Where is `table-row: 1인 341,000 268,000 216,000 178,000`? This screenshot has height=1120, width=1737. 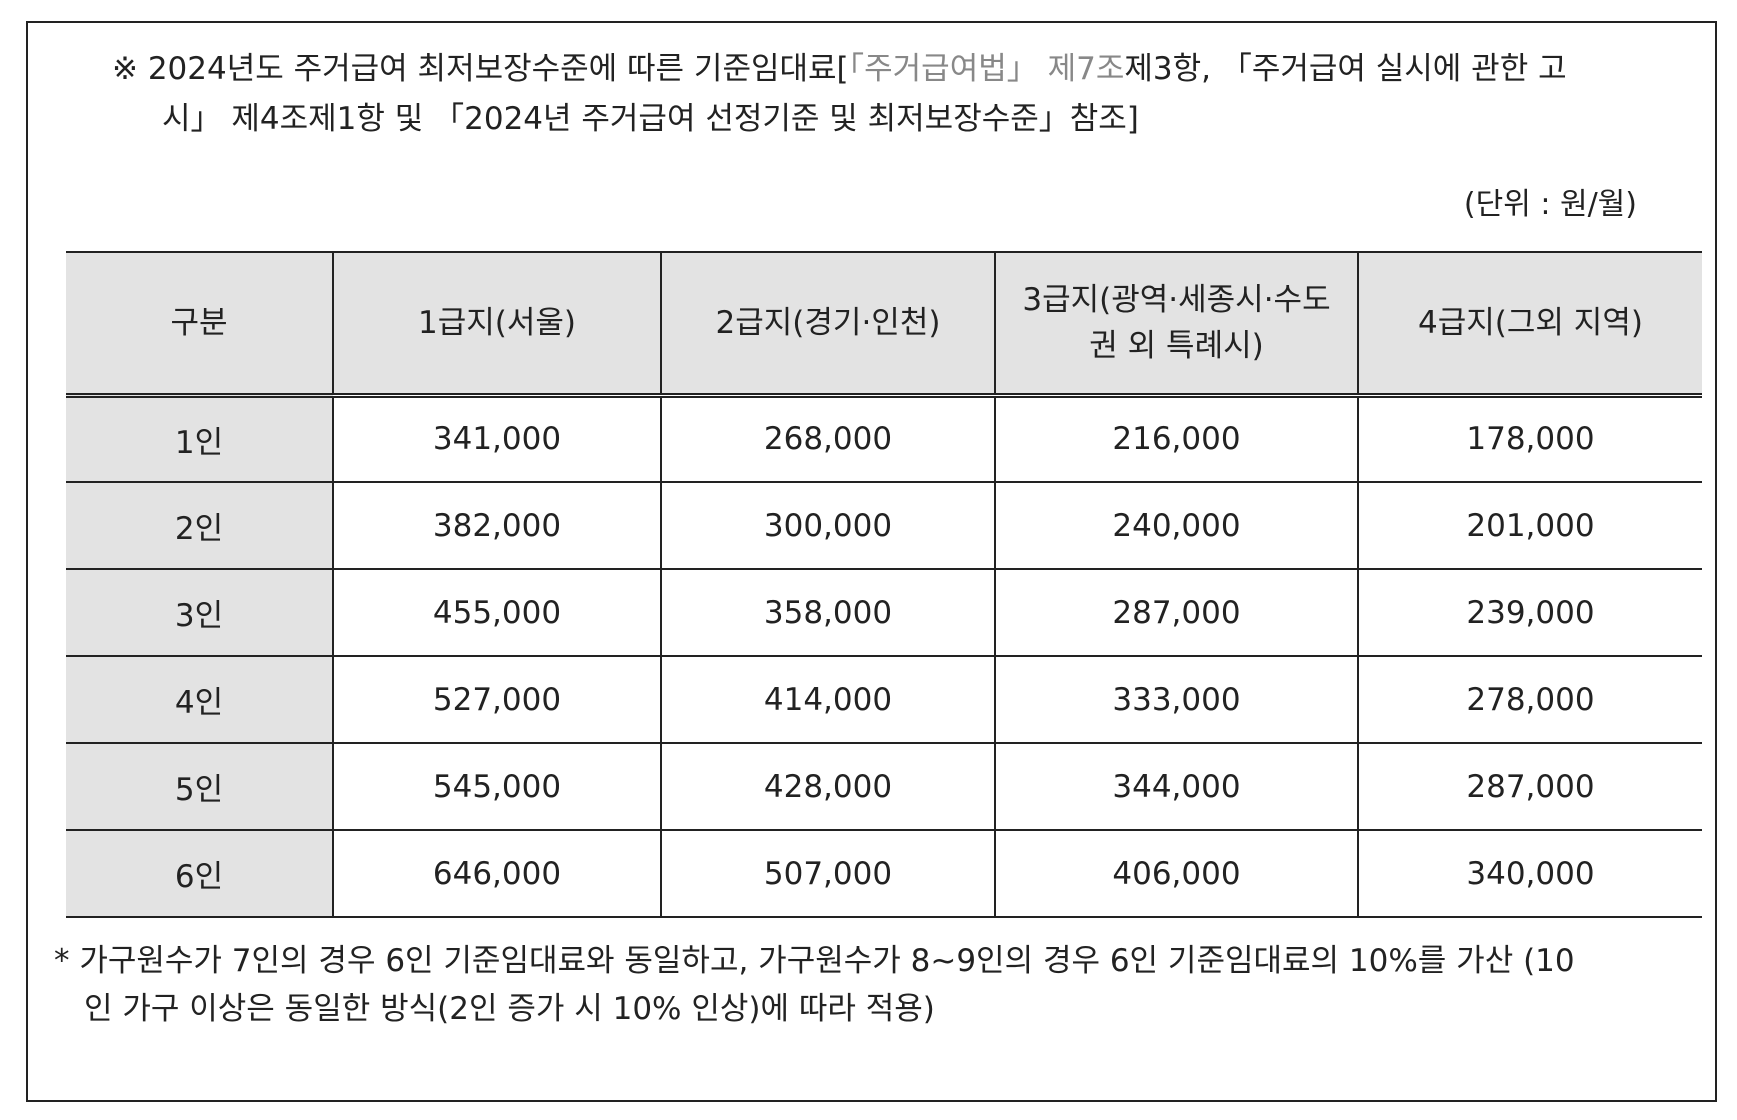
table-row: 1인 341,000 268,000 216,000 178,000 is located at coordinates (884, 439).